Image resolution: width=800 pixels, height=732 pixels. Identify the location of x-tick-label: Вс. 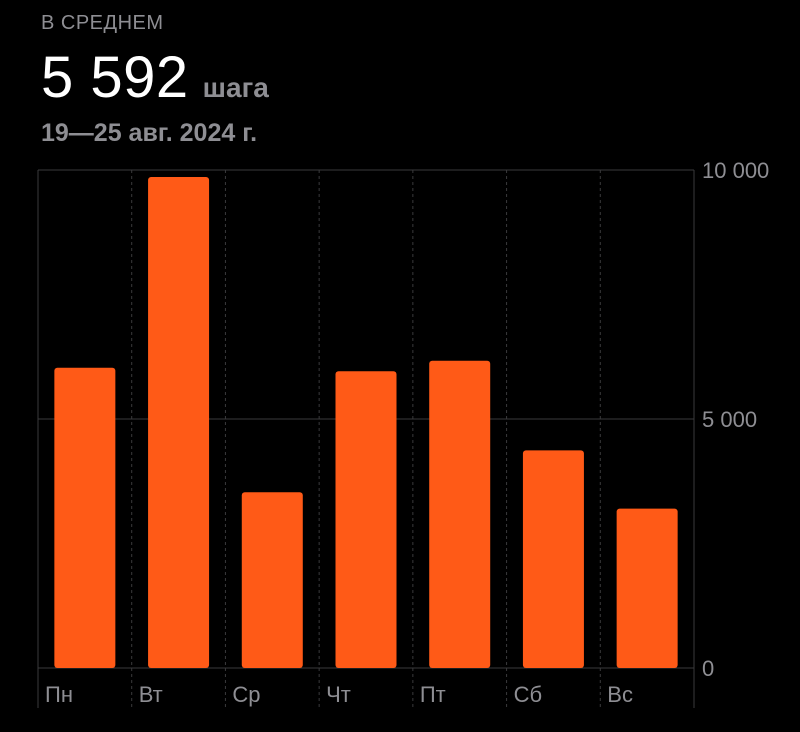
(620, 694).